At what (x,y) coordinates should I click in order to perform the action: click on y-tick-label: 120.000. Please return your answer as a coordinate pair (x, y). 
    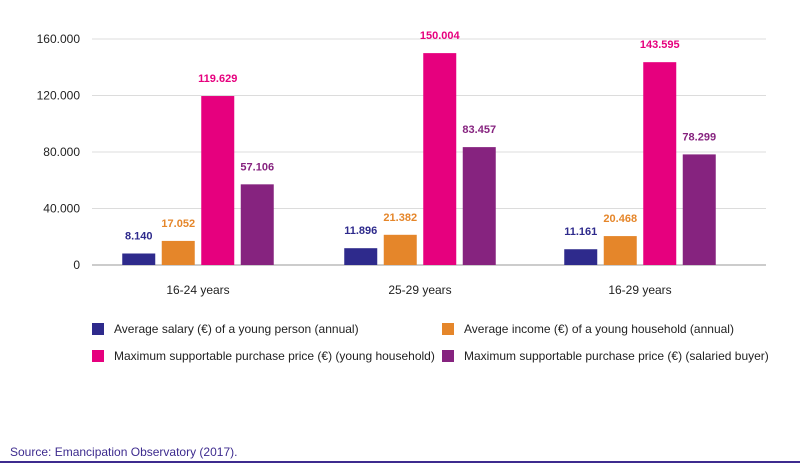
    Looking at the image, I should click on (59, 96).